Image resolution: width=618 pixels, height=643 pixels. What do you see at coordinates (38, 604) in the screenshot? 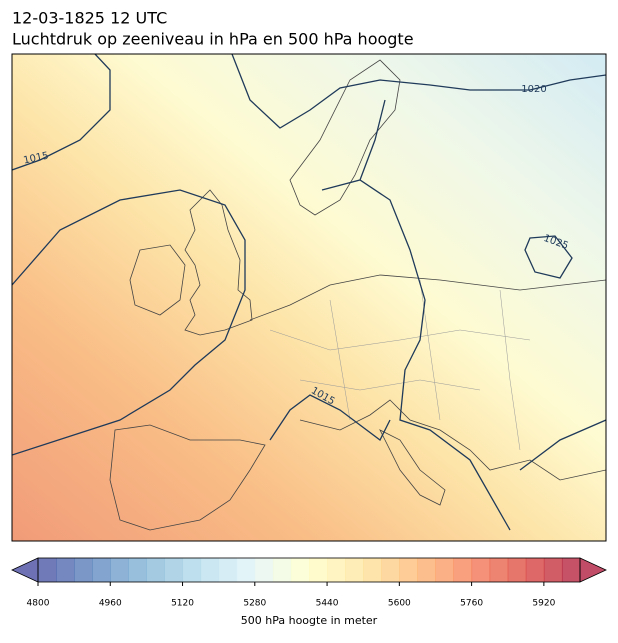
I see `colorbar-tick-label: 4800` at bounding box center [38, 604].